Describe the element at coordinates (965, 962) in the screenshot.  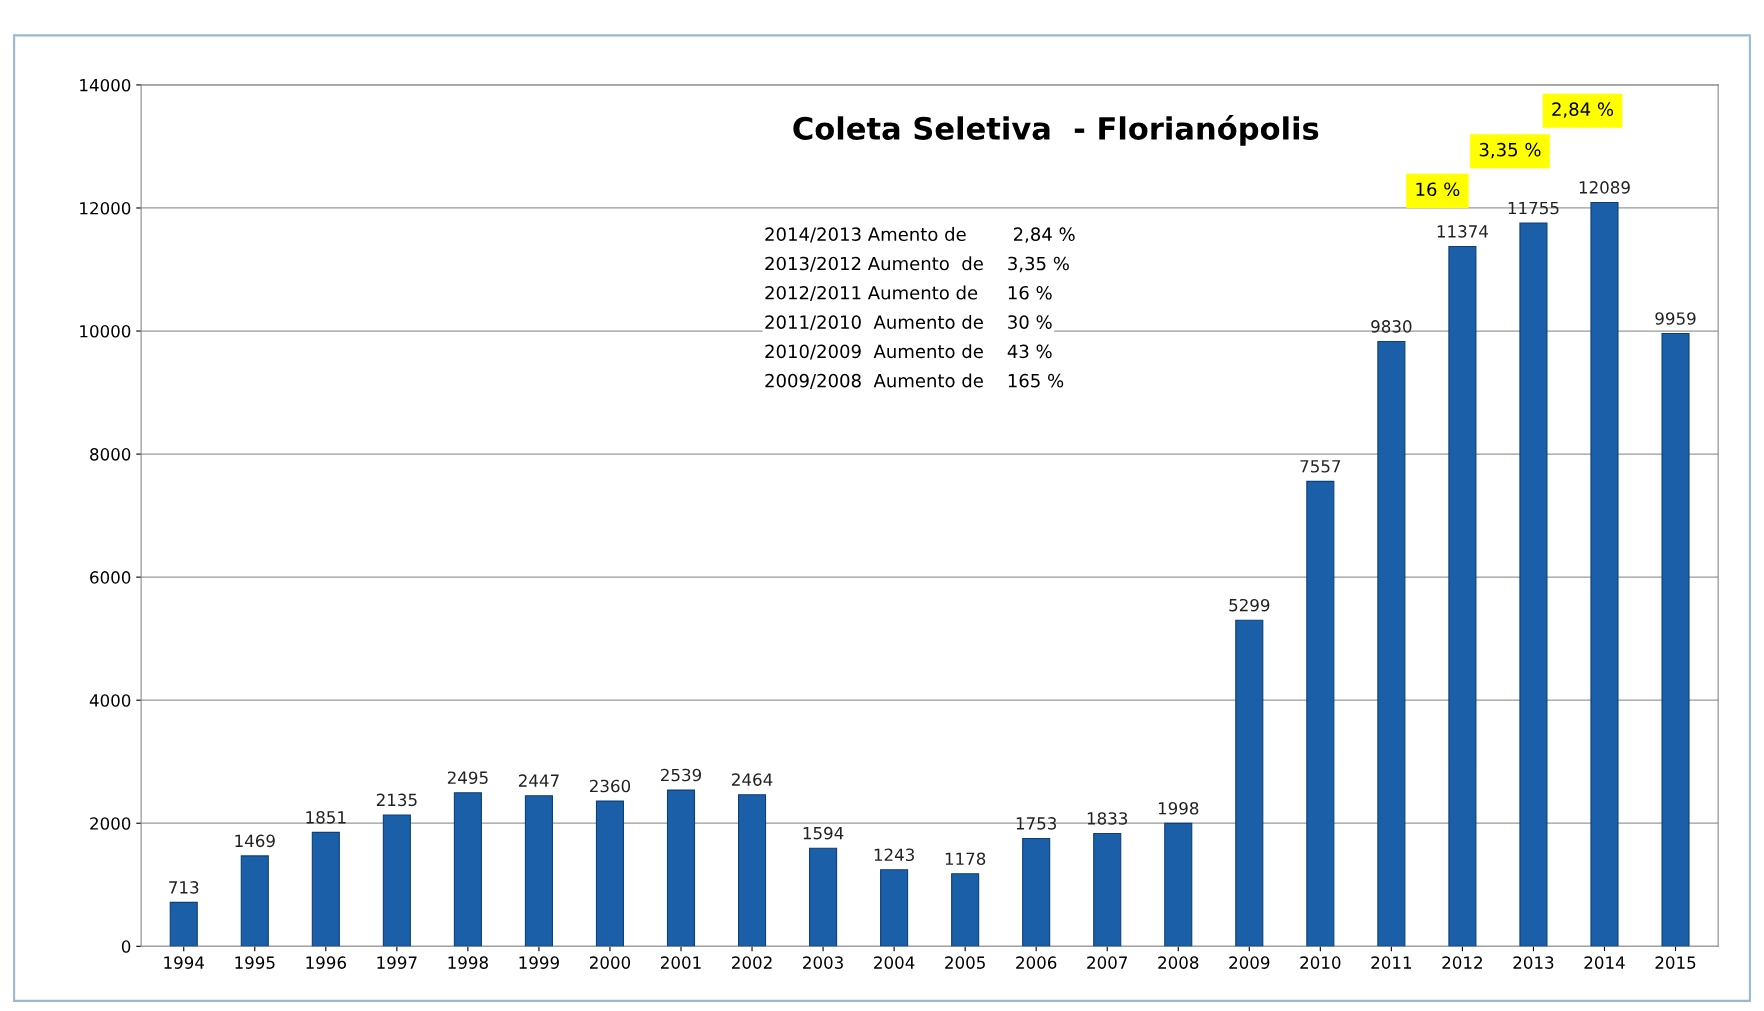
I see `x-tick-label: 2005` at that location.